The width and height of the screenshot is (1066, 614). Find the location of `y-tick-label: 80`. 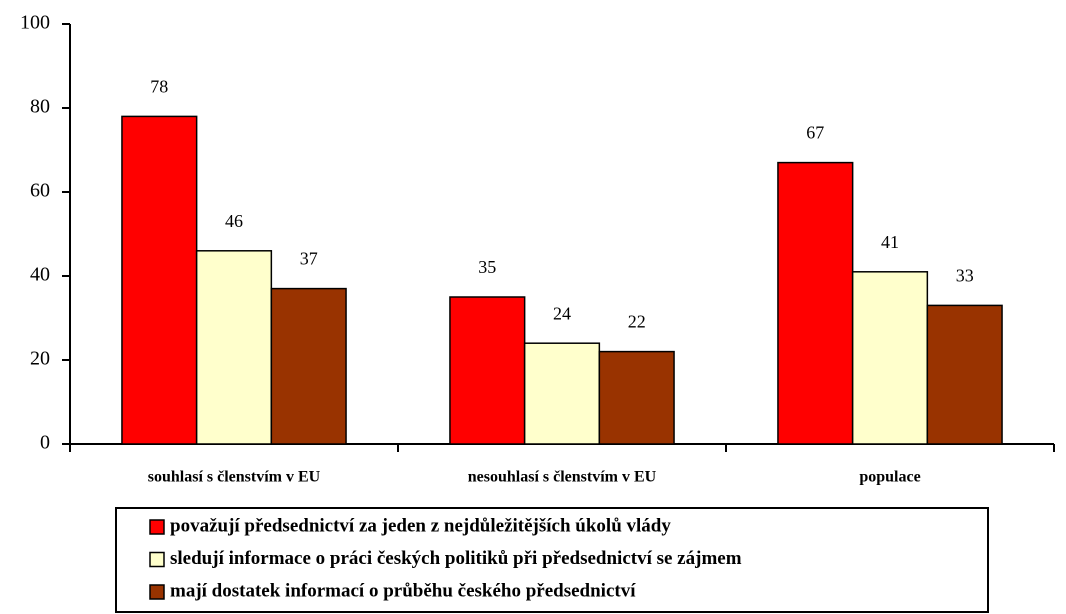

y-tick-label: 80 is located at coordinates (40, 107).